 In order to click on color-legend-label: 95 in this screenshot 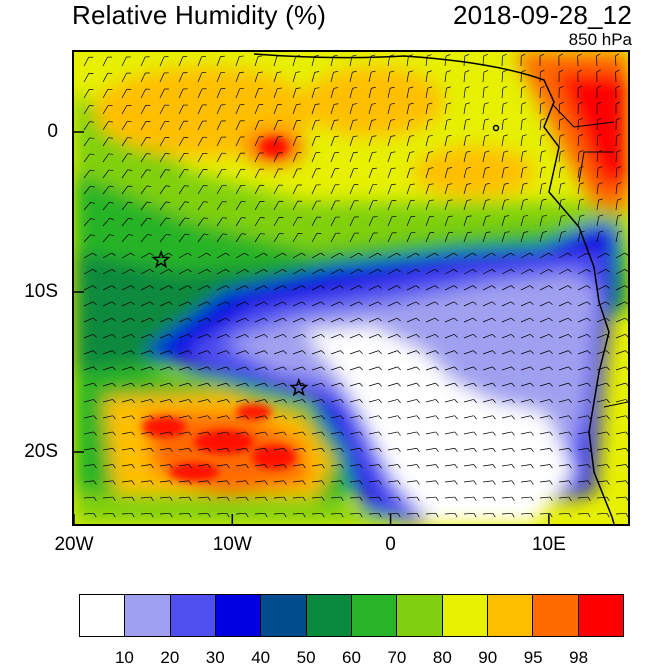, I will do `click(533, 658)`.